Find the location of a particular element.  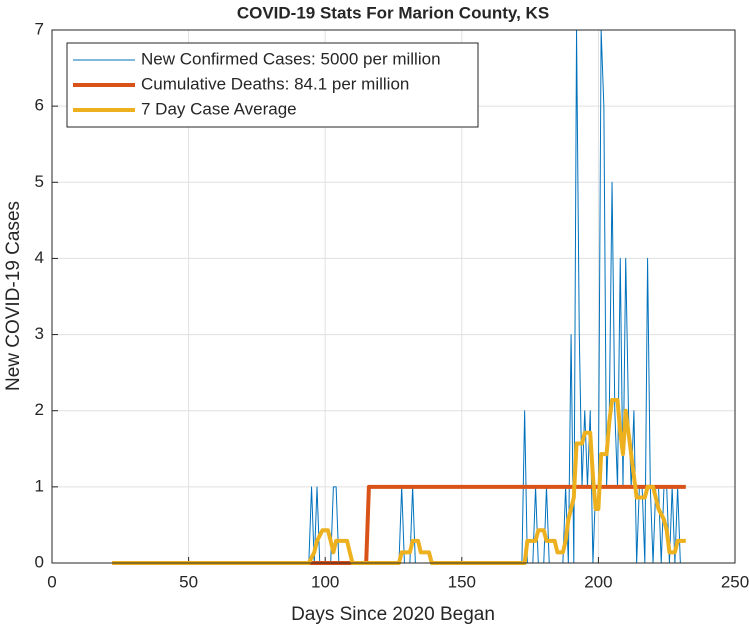

y-tick-label: 7 is located at coordinates (39, 28).